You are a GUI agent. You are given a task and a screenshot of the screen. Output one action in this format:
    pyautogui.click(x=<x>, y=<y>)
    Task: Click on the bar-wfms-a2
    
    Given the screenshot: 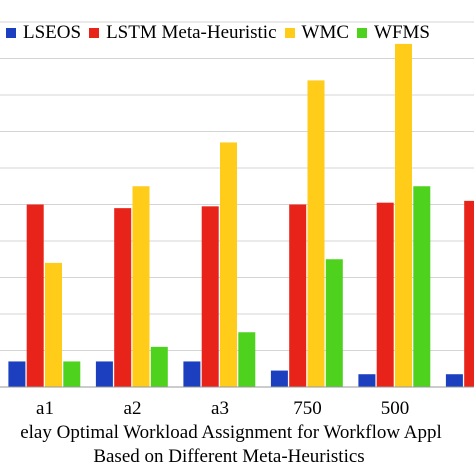 What is the action you would take?
    pyautogui.click(x=159, y=366)
    